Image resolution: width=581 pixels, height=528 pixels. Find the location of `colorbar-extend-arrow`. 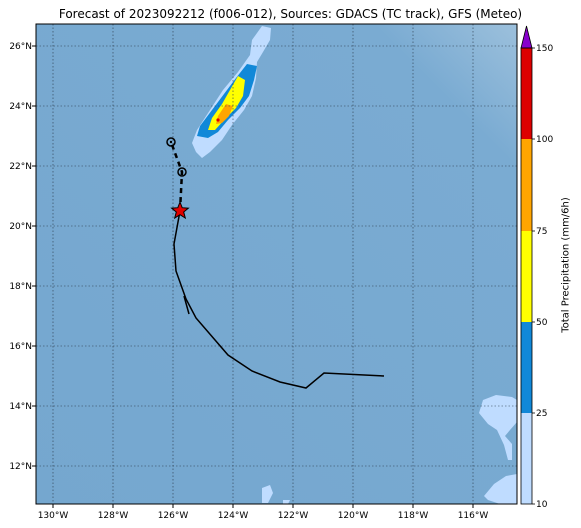

colorbar-extend-arrow is located at coordinates (526, 37).